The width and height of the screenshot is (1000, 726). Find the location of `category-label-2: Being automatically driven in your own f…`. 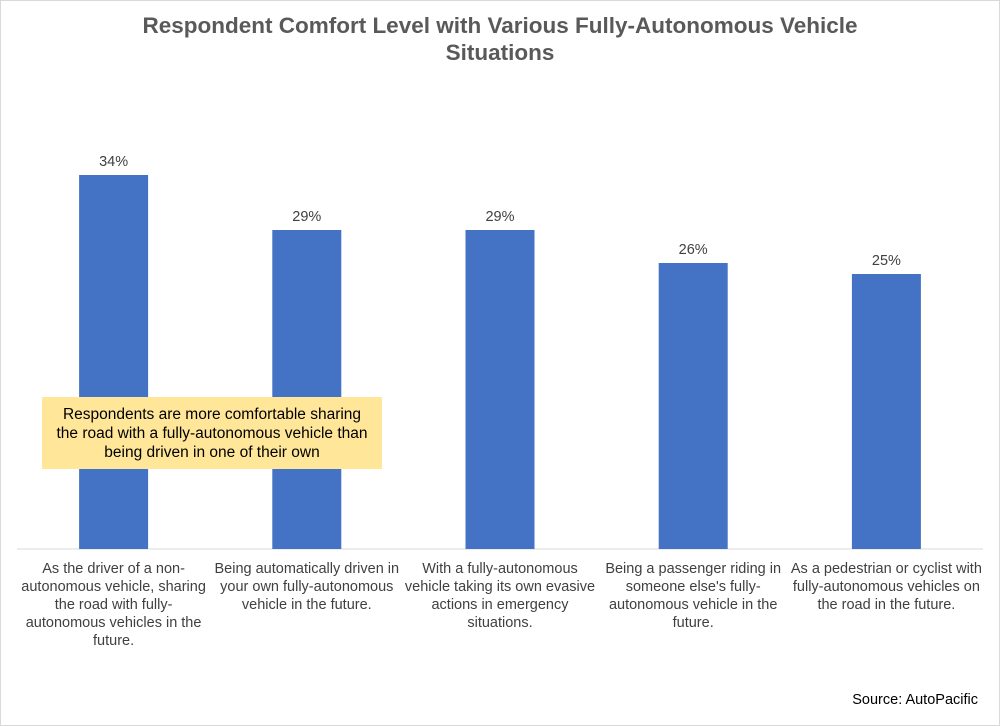

category-label-2: Being automatically driven in your own f… is located at coordinates (307, 587).